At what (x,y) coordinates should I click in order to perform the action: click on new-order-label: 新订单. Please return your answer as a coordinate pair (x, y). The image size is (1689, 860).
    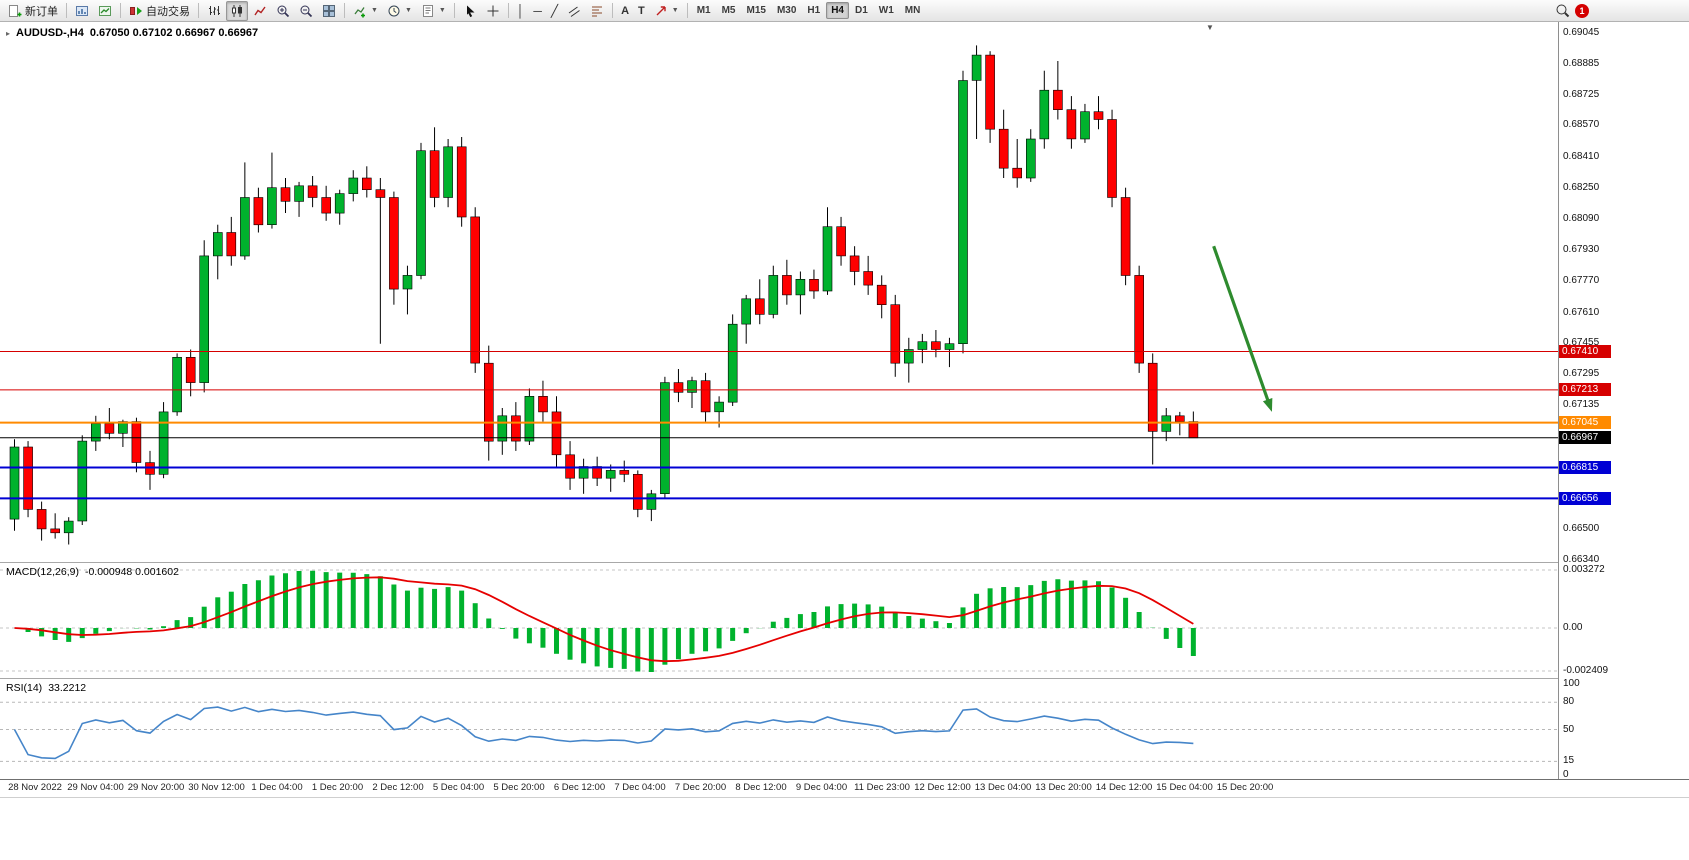
    Looking at the image, I should click on (41, 11).